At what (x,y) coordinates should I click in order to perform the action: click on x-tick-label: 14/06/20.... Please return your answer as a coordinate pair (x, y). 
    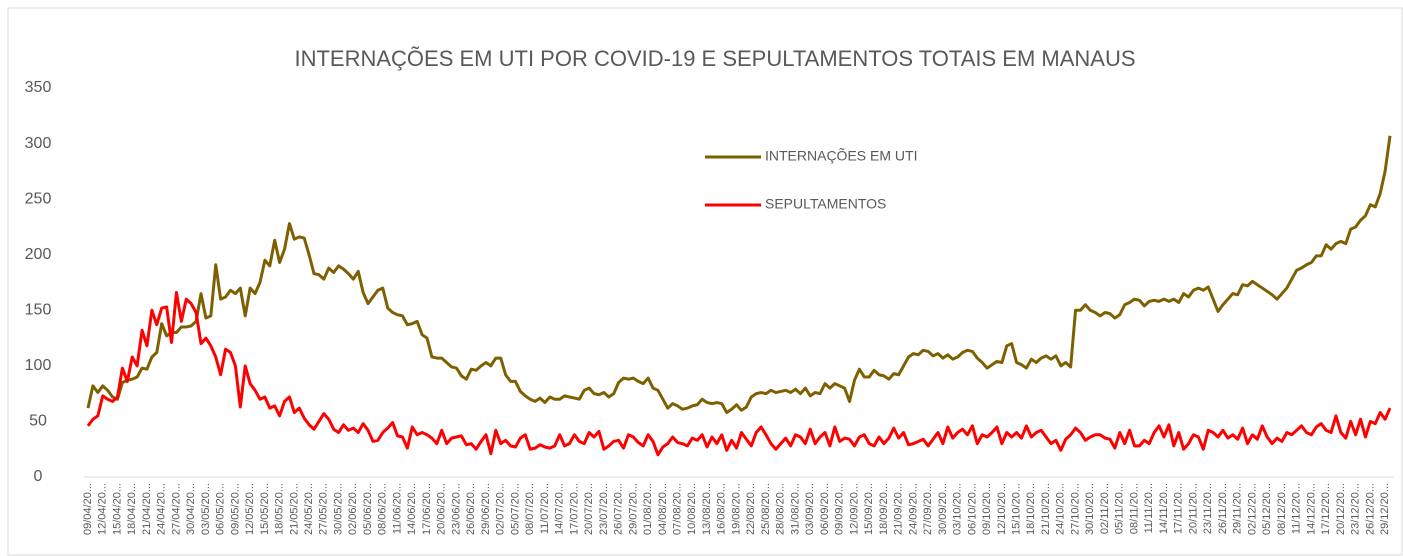
    Looking at the image, I should click on (412, 509).